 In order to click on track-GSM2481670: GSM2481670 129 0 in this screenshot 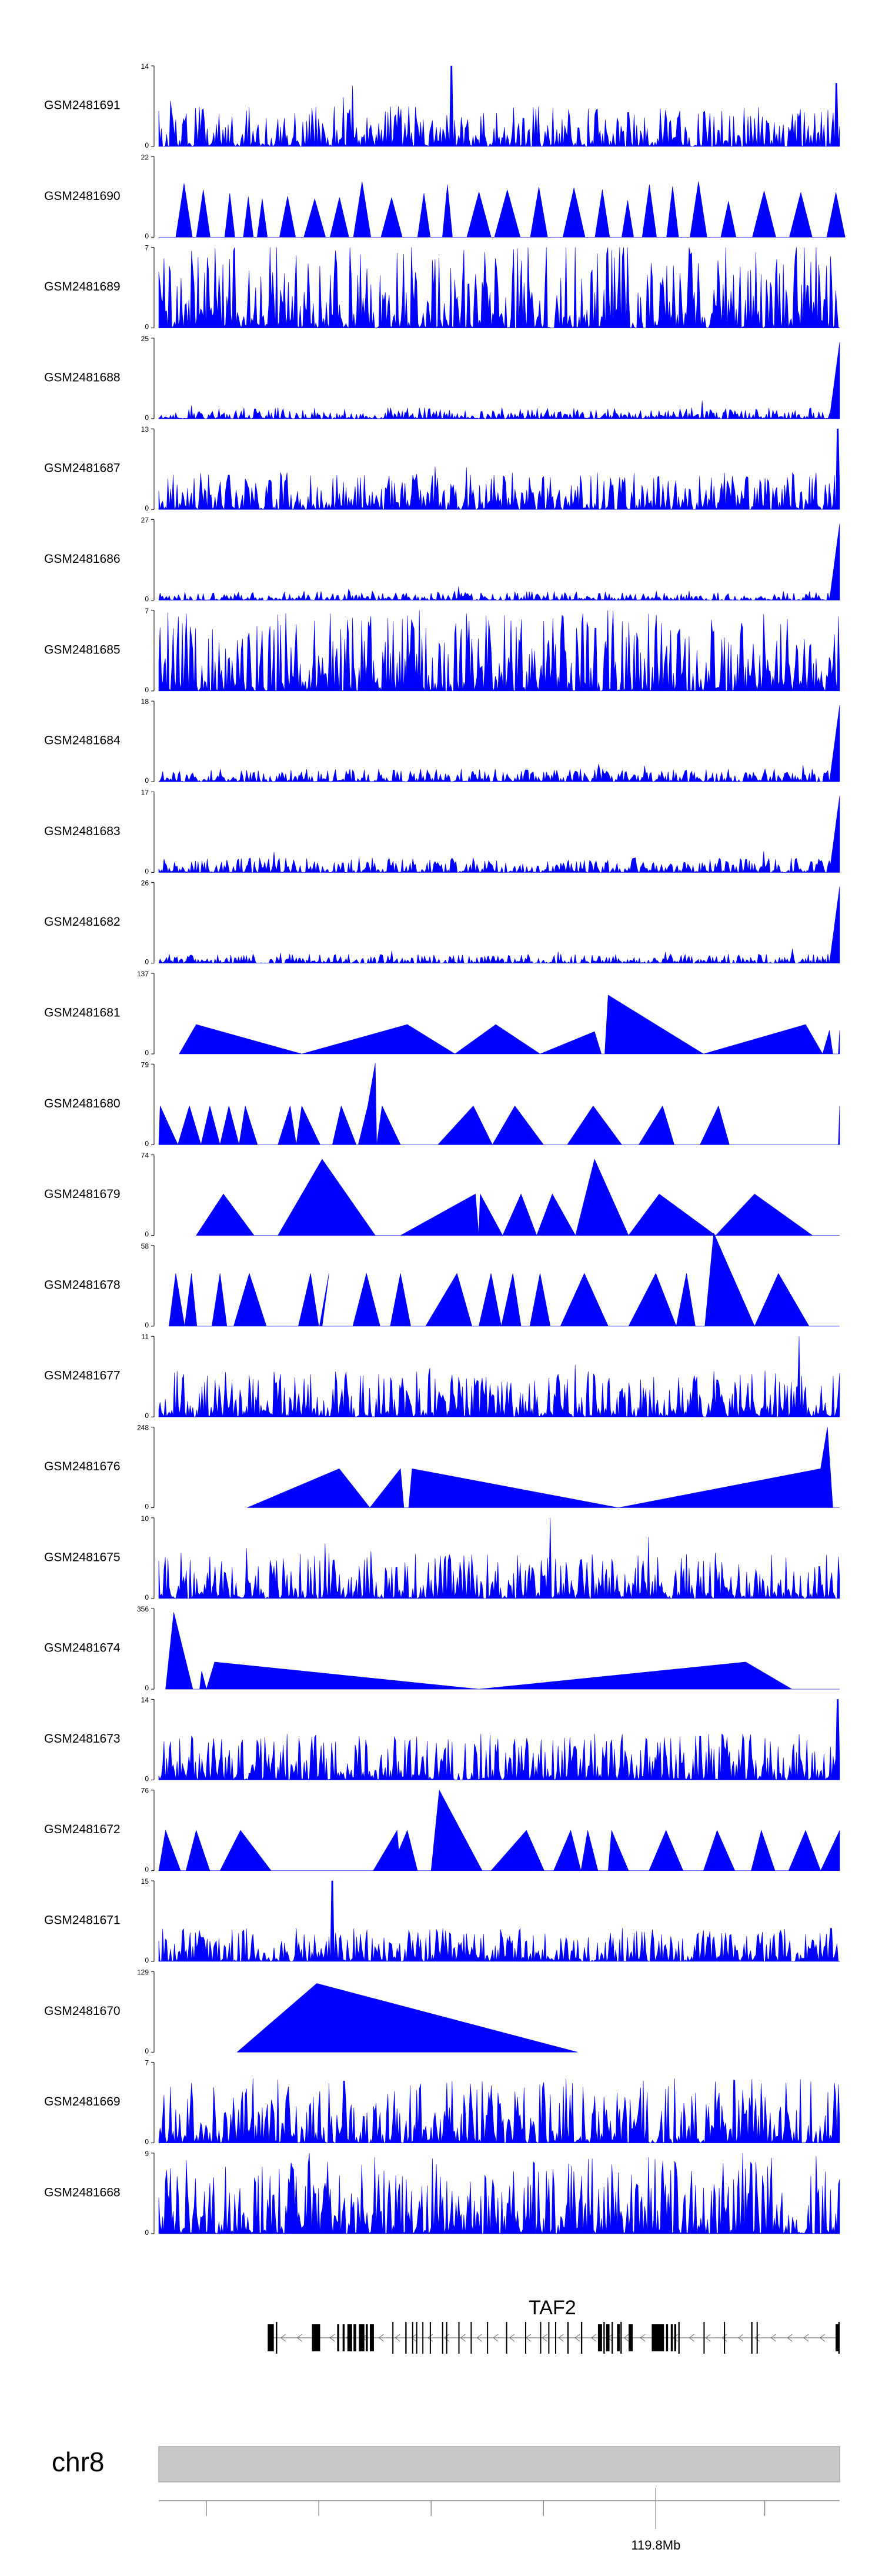, I will do `click(311, 2011)`.